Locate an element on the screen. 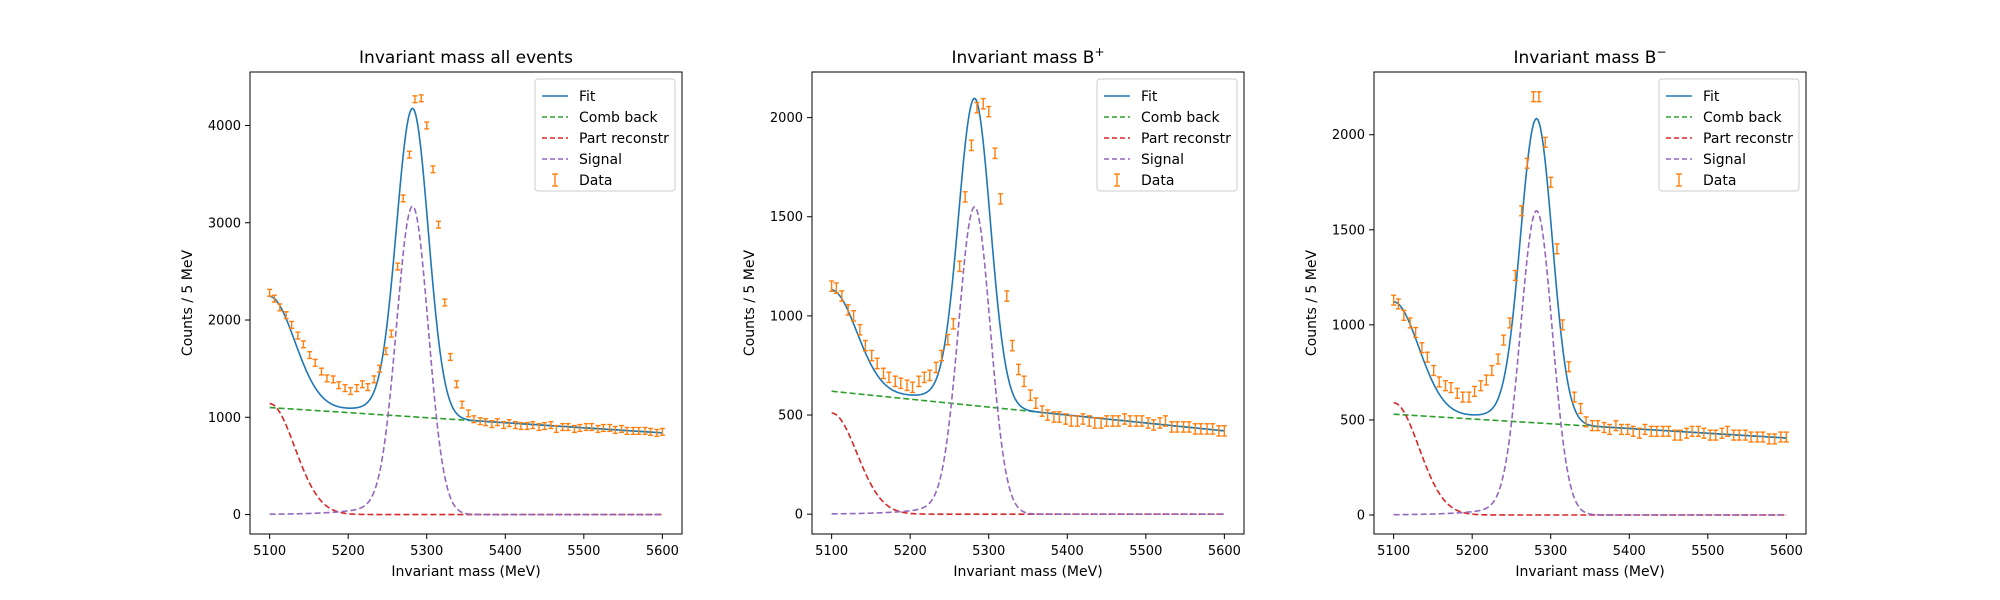 This screenshot has height=600, width=2000. legend-data-label: Data is located at coordinates (1719, 181).